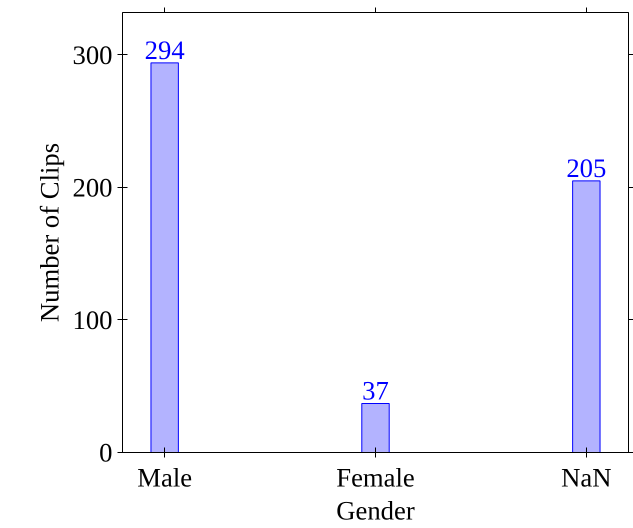 The height and width of the screenshot is (528, 633). Describe the element at coordinates (105, 453) in the screenshot. I see `y-tick-label: 0` at that location.